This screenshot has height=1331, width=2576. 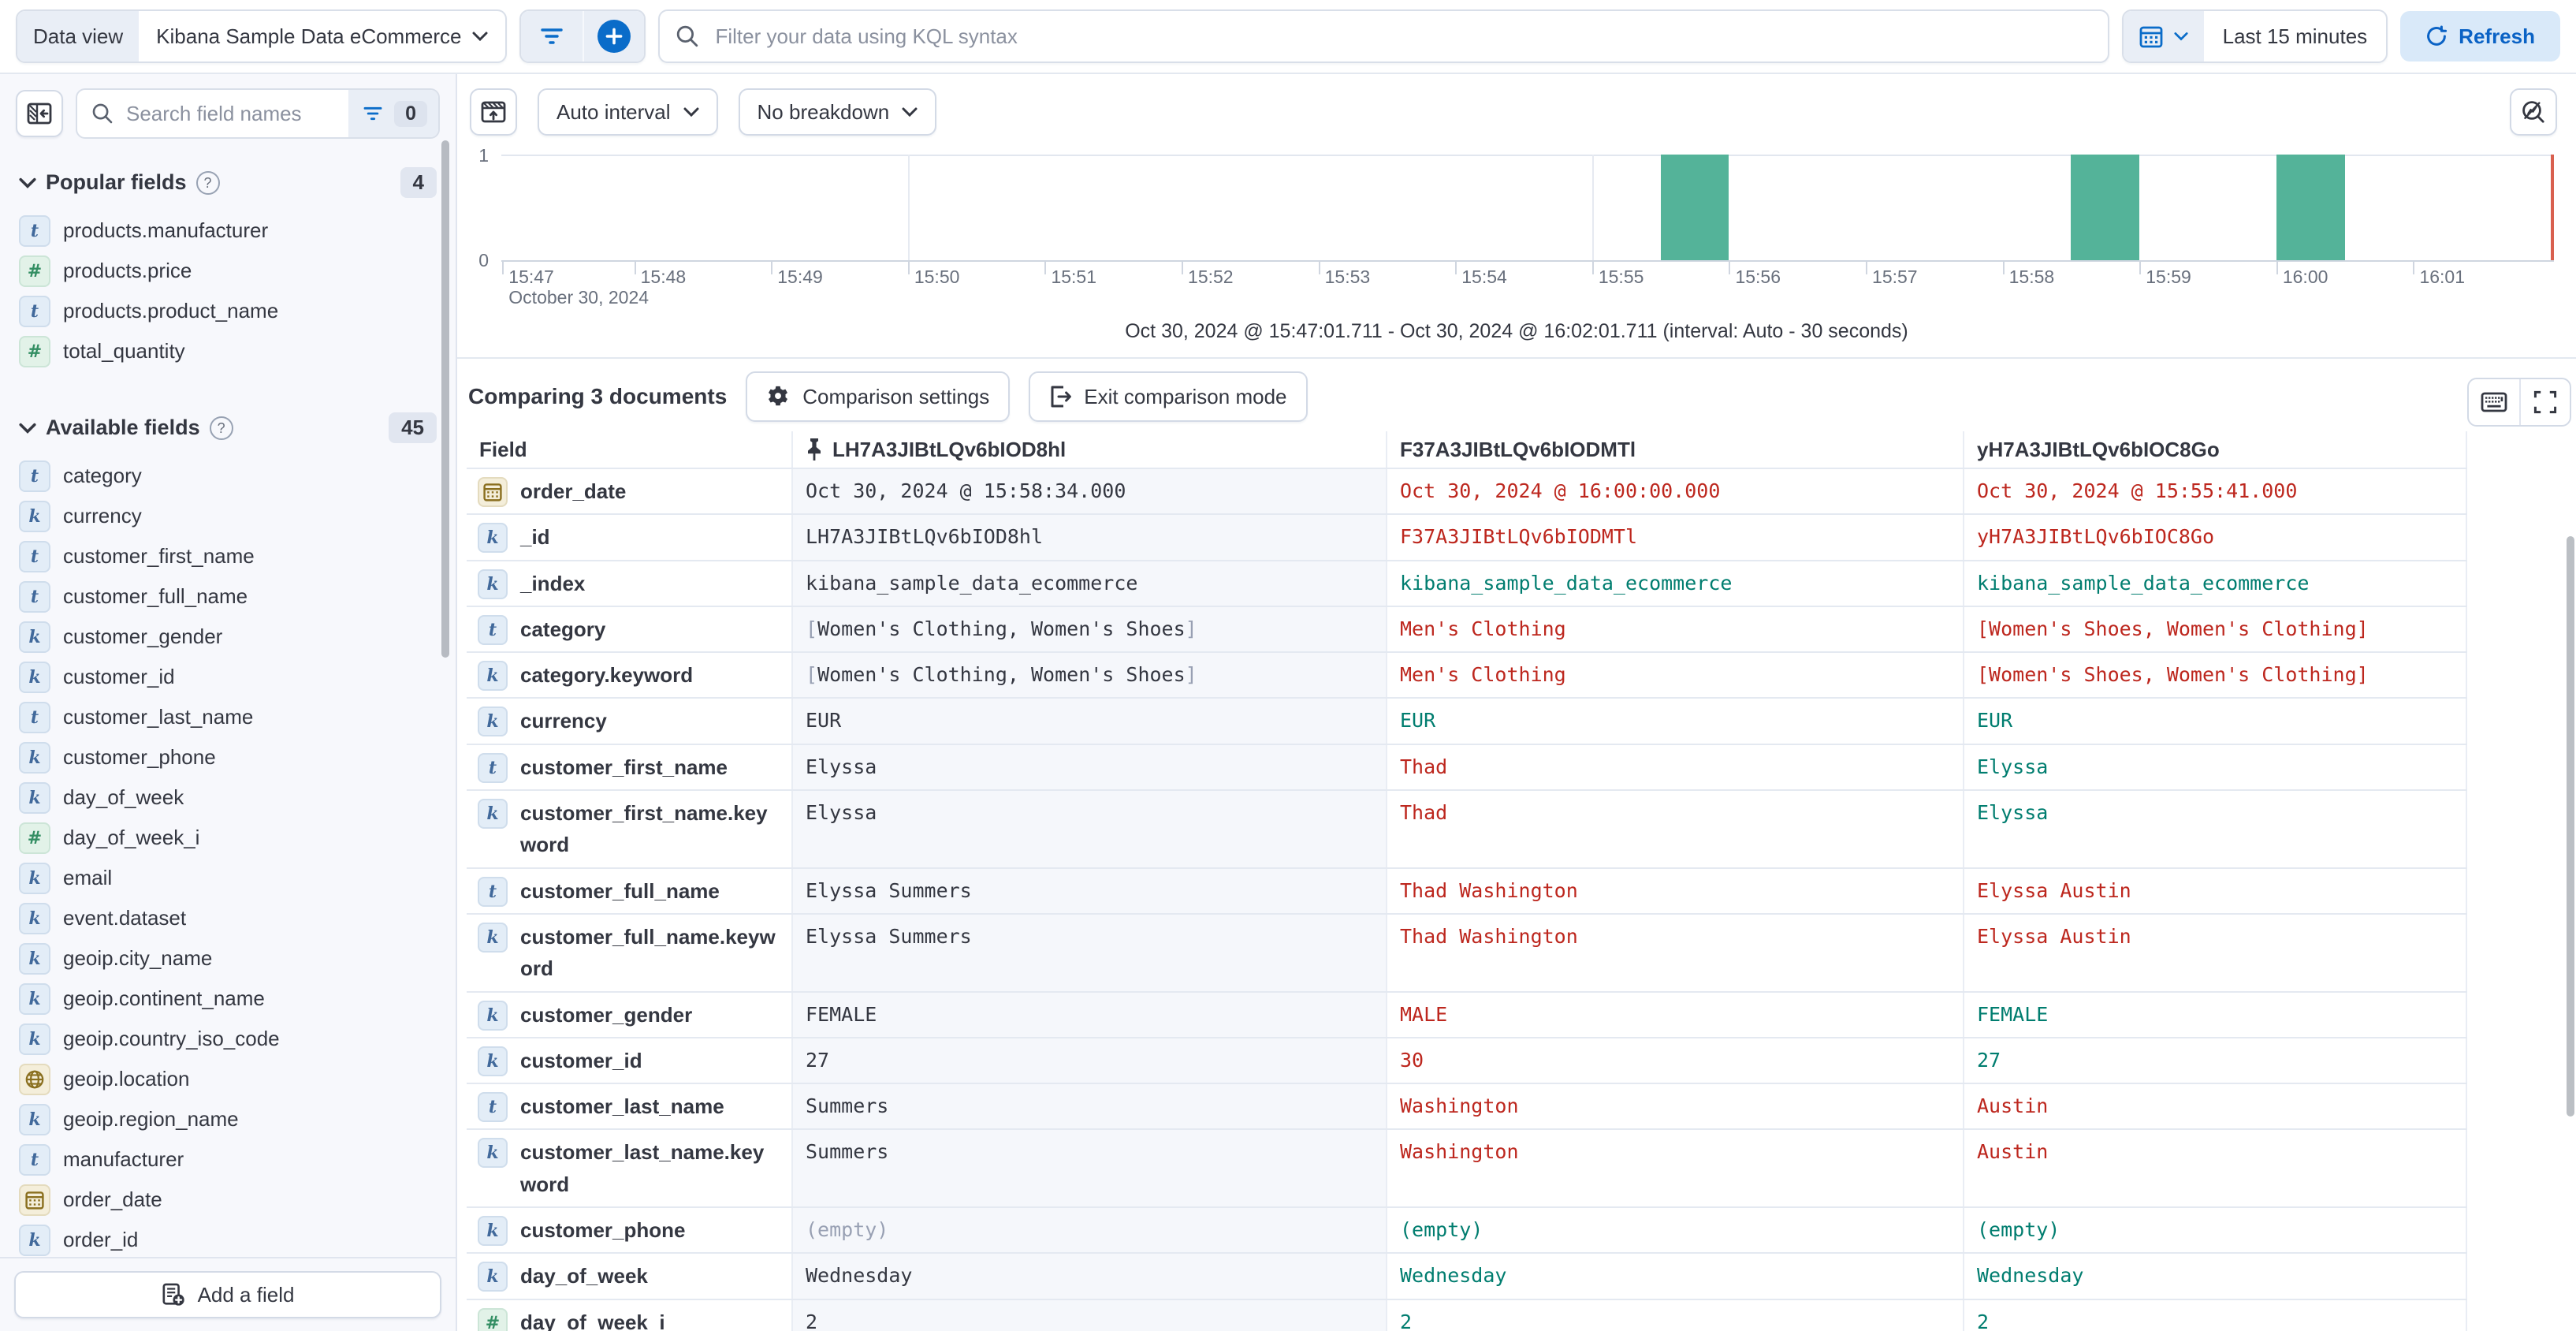 What do you see at coordinates (228, 797) in the screenshot?
I see `sidebar-field-day_of_week: k day_of_week` at bounding box center [228, 797].